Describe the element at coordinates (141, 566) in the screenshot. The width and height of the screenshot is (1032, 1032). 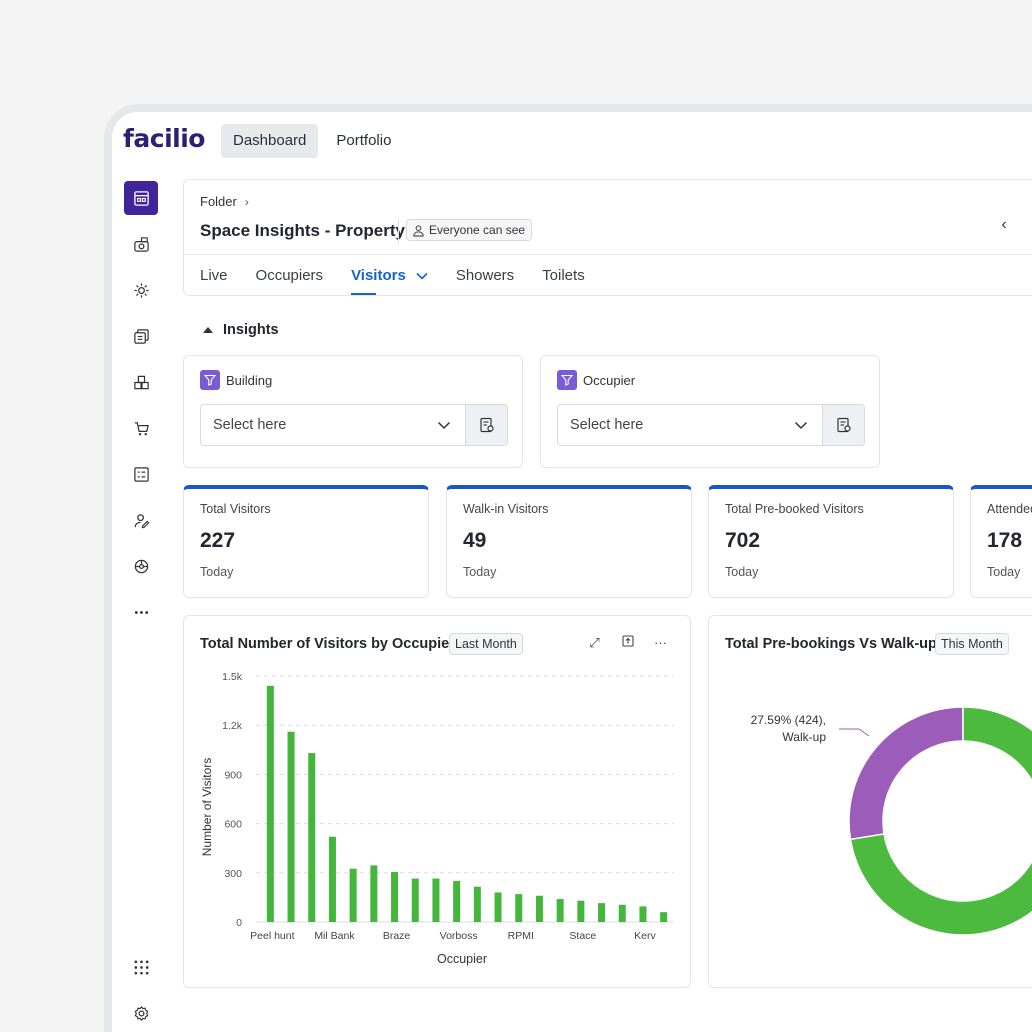
I see `workplace-icon` at that location.